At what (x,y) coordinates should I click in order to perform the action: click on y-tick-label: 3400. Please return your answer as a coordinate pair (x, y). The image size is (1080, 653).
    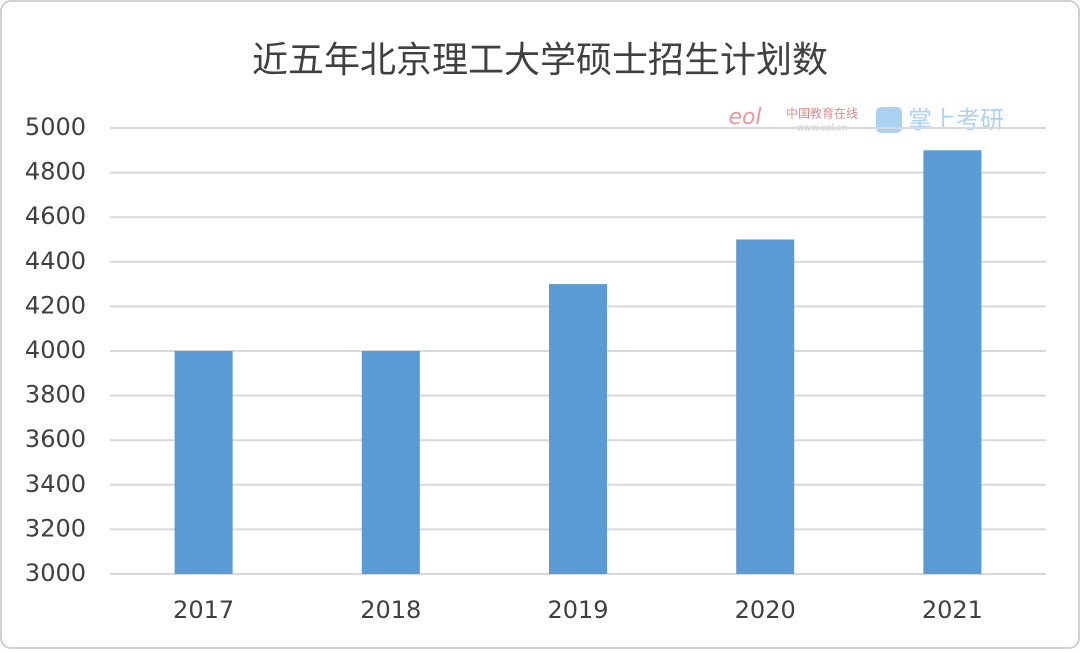
    Looking at the image, I should click on (55, 484).